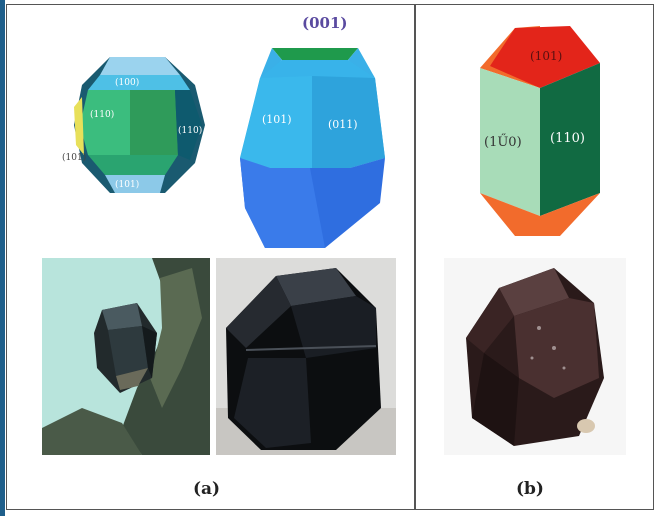 The width and height of the screenshot is (659, 516). Describe the element at coordinates (127, 184) in the screenshot. I see `face-label-a-left-4: (101)` at that location.